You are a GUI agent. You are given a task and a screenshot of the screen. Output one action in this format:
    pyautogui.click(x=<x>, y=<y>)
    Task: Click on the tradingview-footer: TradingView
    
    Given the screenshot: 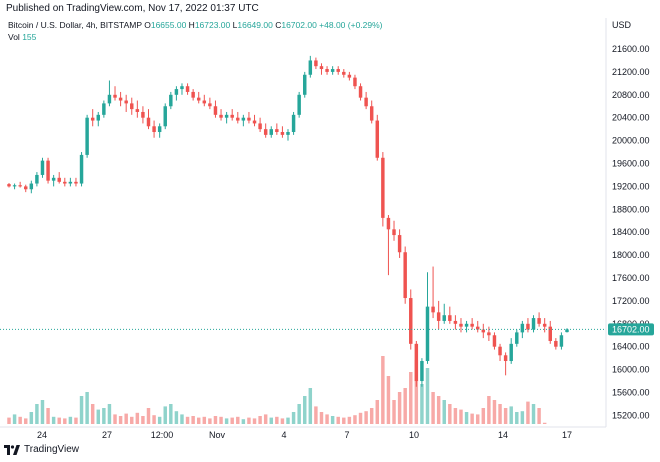 What is the action you would take?
    pyautogui.click(x=41, y=449)
    